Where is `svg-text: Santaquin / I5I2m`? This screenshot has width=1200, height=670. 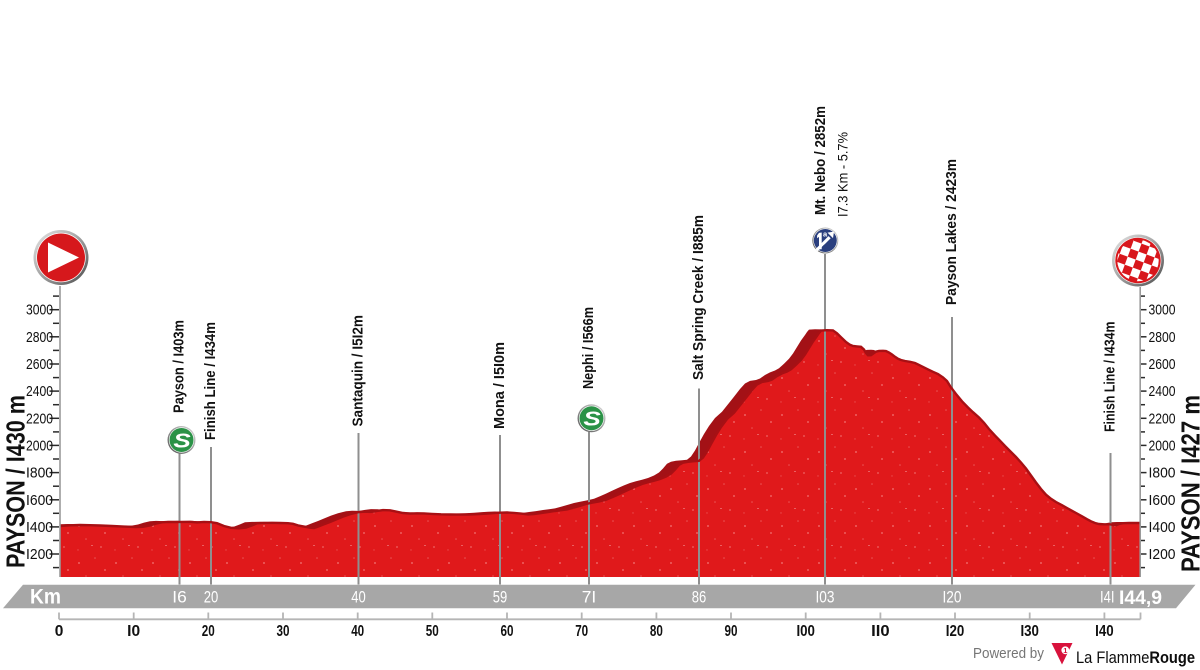 svg-text: Santaquin / I5I2m is located at coordinates (358, 371).